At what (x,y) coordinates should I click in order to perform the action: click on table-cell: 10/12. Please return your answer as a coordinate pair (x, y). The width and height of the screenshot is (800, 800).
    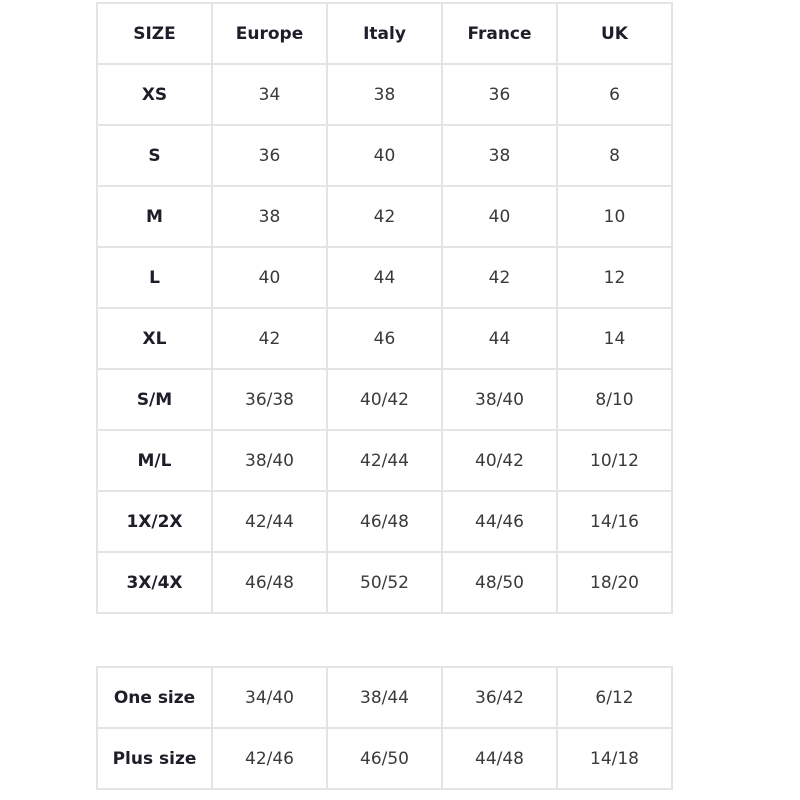
    Looking at the image, I should click on (614, 460).